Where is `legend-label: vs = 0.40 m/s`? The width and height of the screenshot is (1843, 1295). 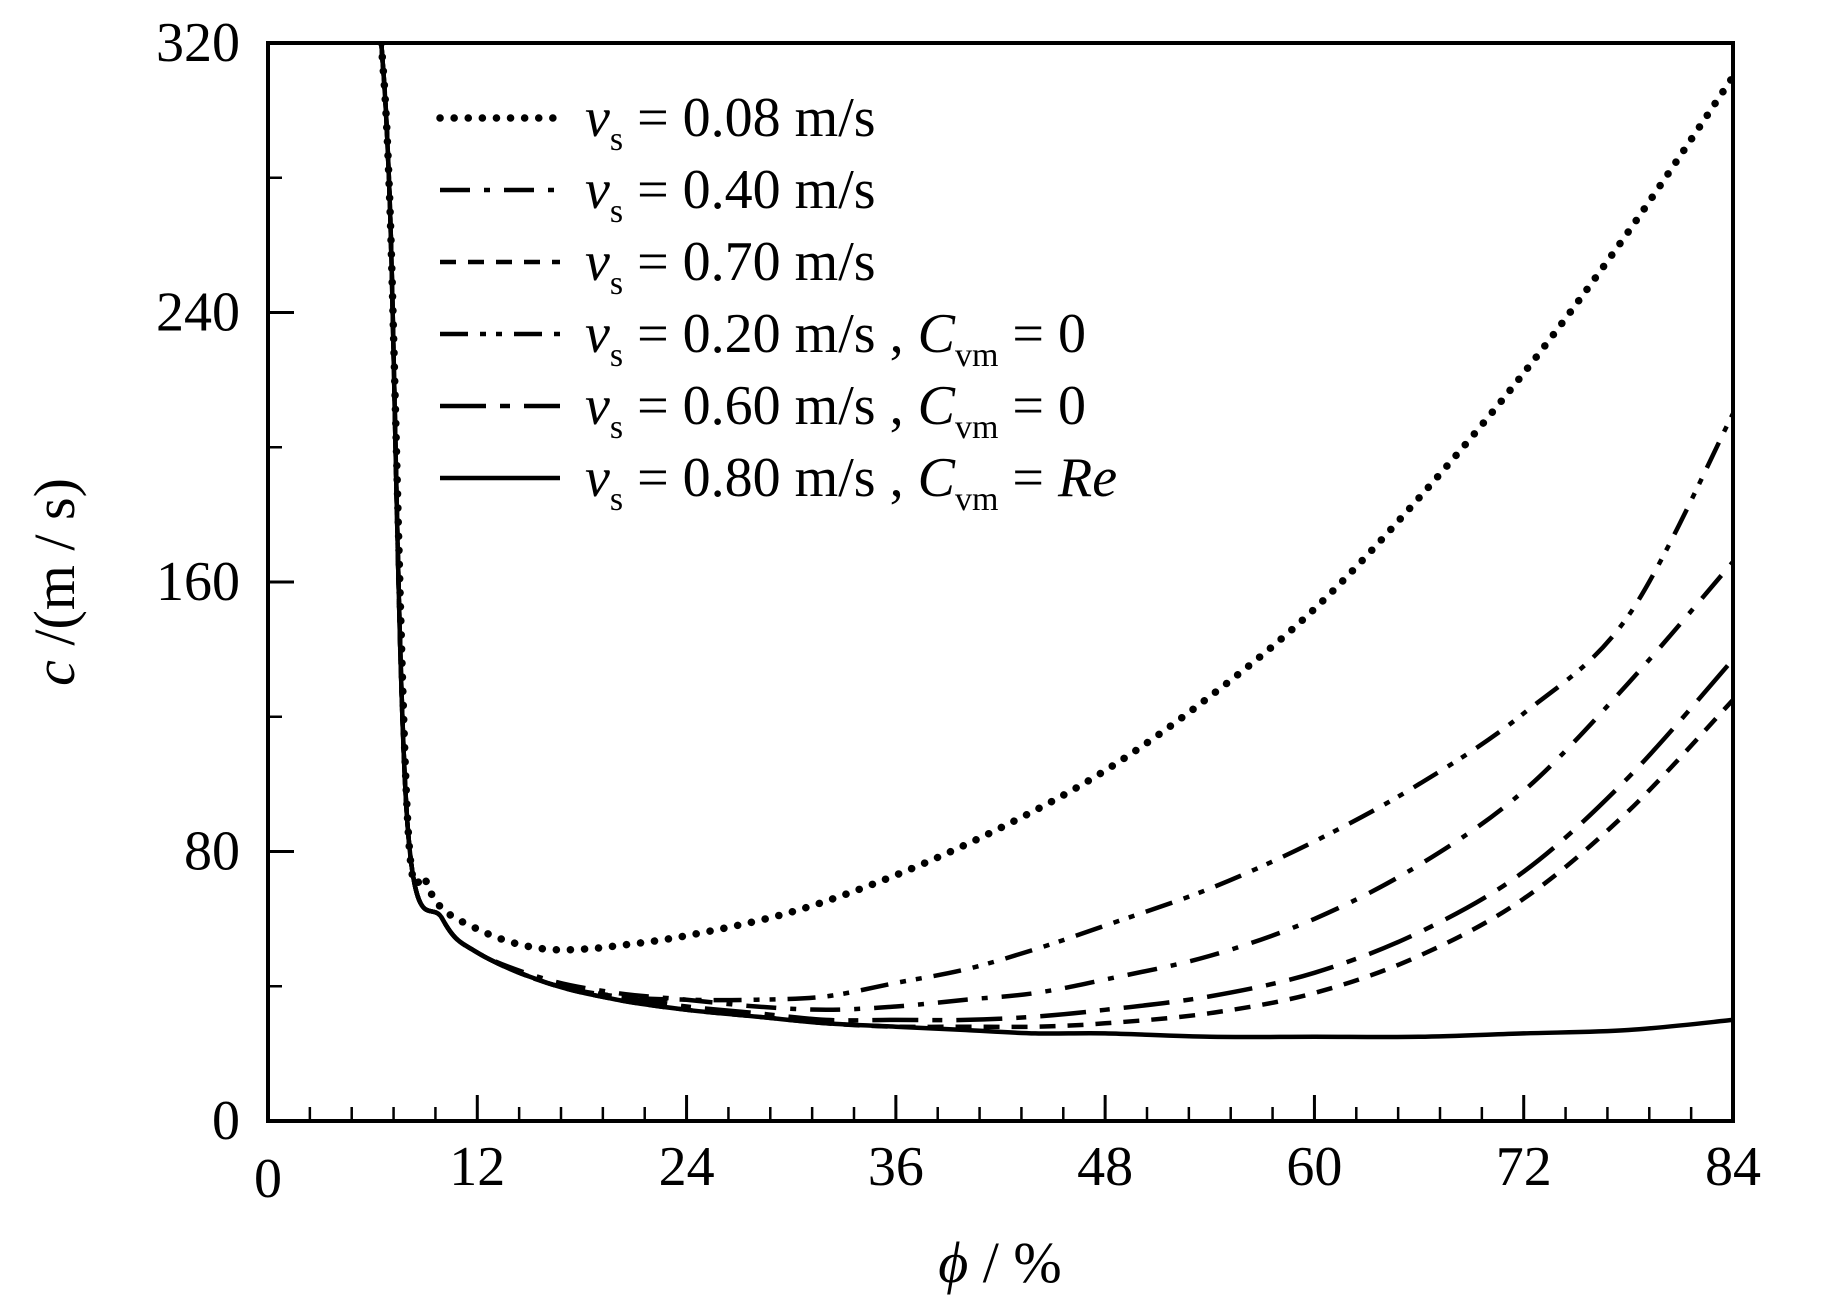
legend-label: vs = 0.40 m/s is located at coordinates (730, 194).